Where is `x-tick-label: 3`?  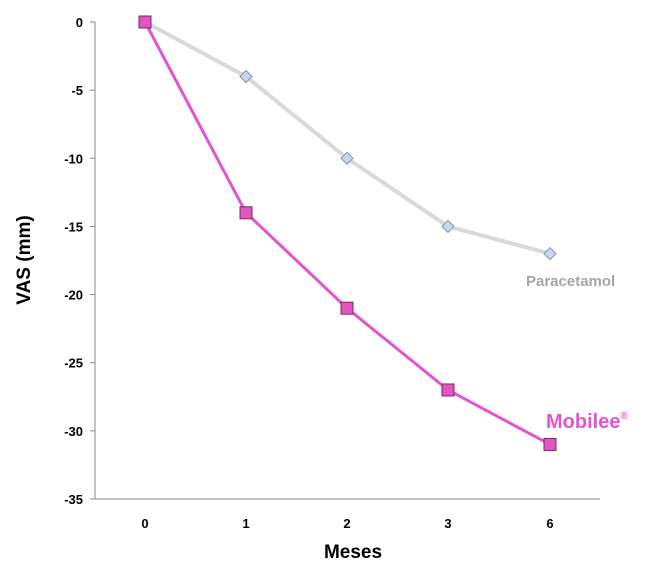
x-tick-label: 3 is located at coordinates (447, 523).